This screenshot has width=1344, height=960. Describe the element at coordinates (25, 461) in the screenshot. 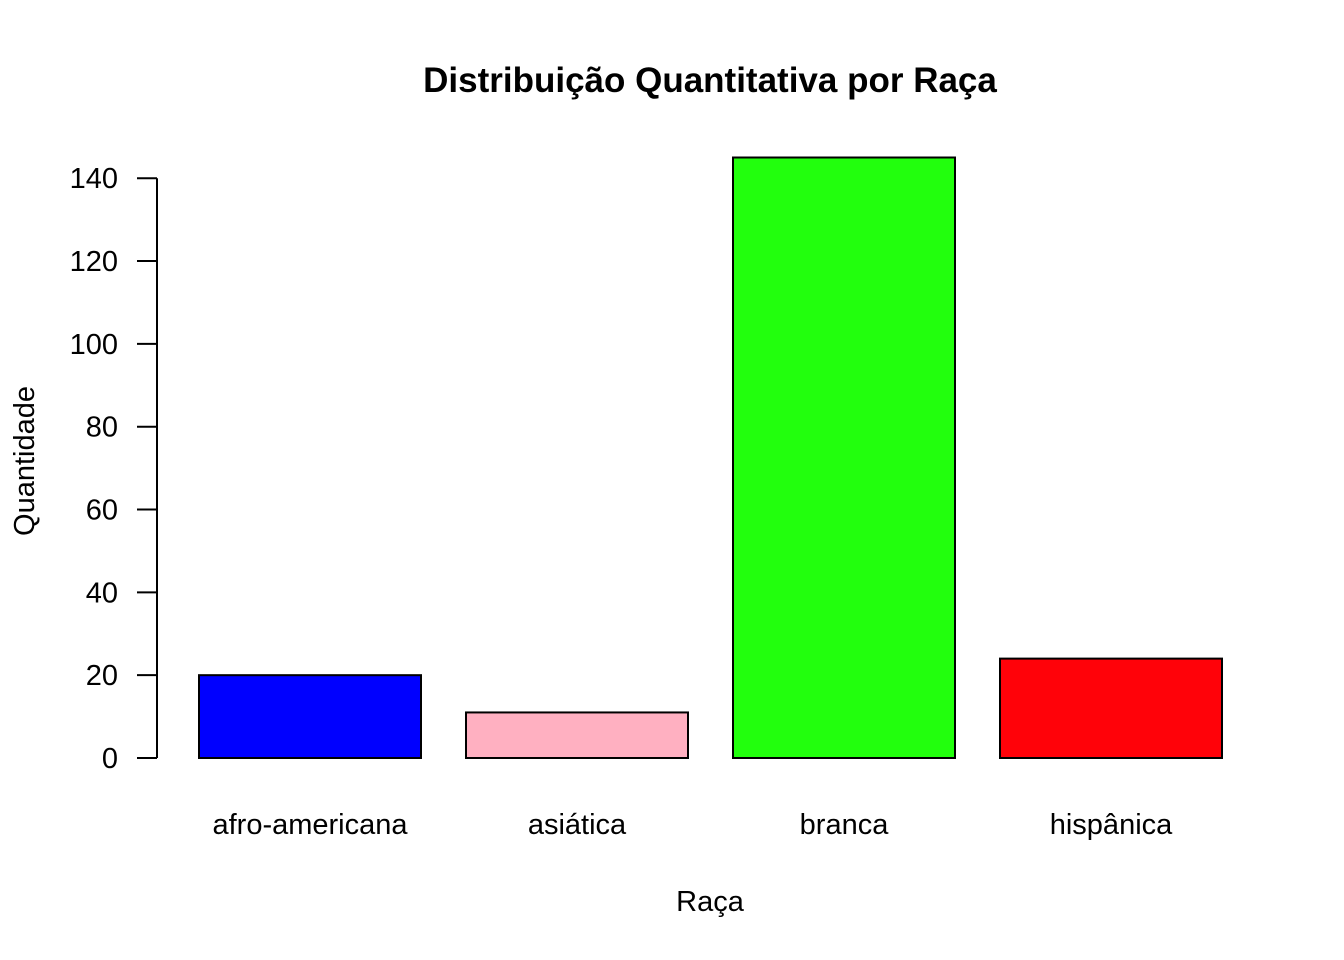

I see `y-axis-label: Quantidade` at that location.